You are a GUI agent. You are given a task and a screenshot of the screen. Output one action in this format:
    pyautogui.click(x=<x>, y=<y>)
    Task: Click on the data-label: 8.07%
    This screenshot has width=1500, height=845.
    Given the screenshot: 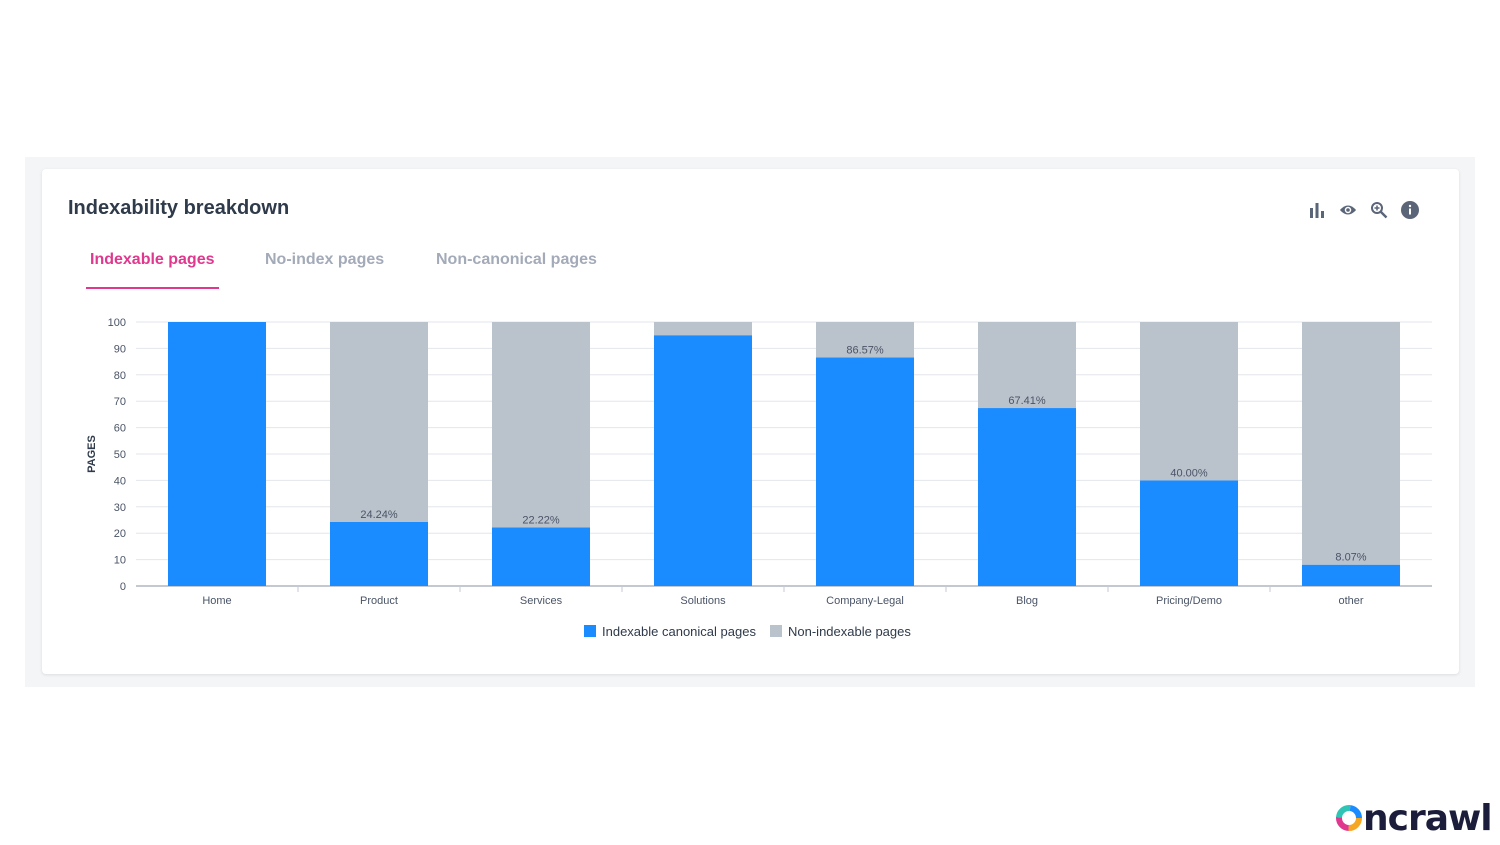 What is the action you would take?
    pyautogui.click(x=1350, y=558)
    